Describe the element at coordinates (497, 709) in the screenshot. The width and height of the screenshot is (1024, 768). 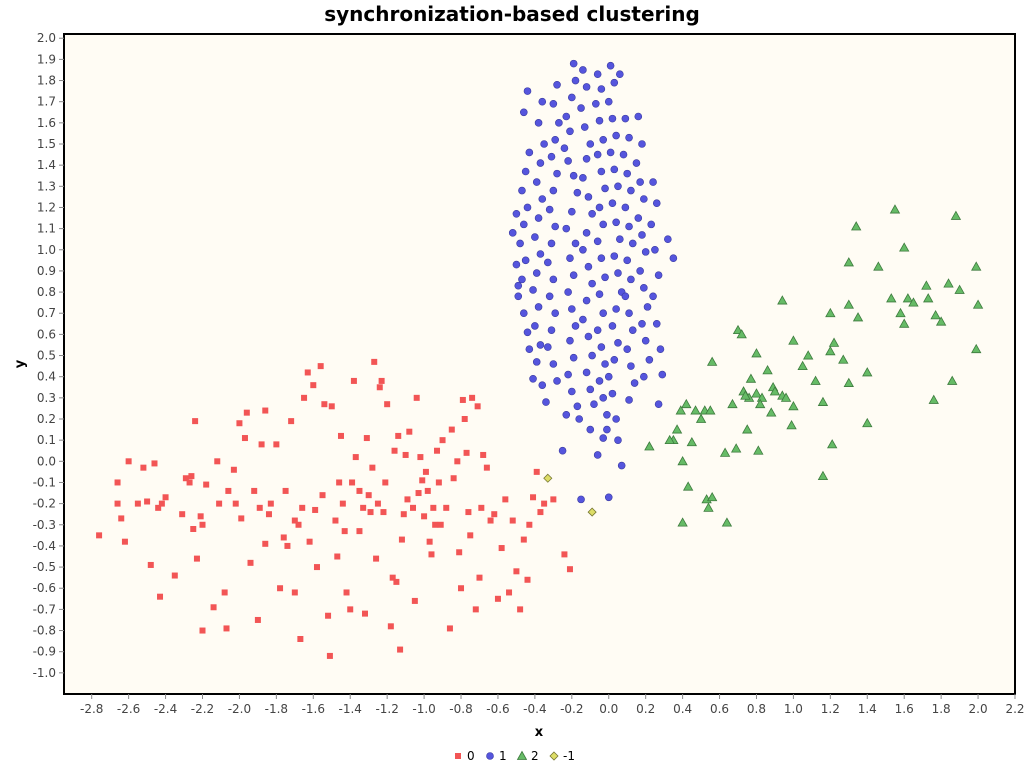
I see `x-tick-label: -0.6` at that location.